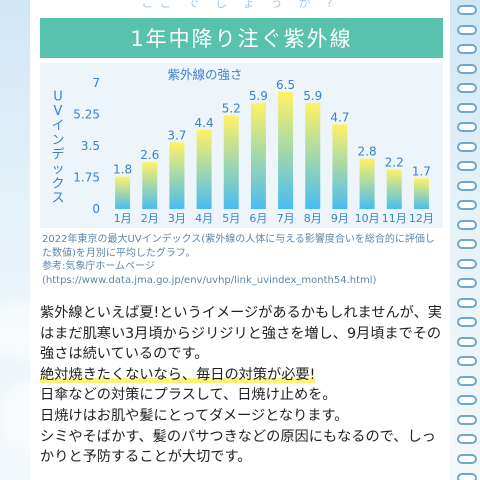 This screenshot has width=480, height=480. I want to click on body-paragraph: 日焼けはお肌や髪にとってダメージとなります。, so click(194, 415).